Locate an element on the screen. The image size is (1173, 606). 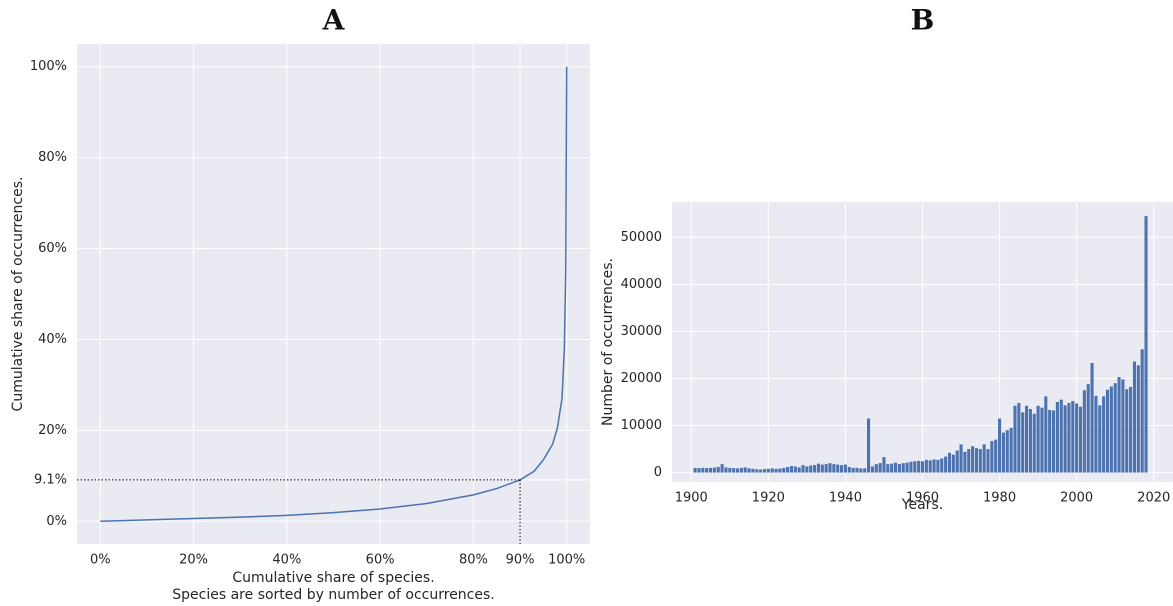
y-axis-label: Number of occurrences. is located at coordinates (608, 342).